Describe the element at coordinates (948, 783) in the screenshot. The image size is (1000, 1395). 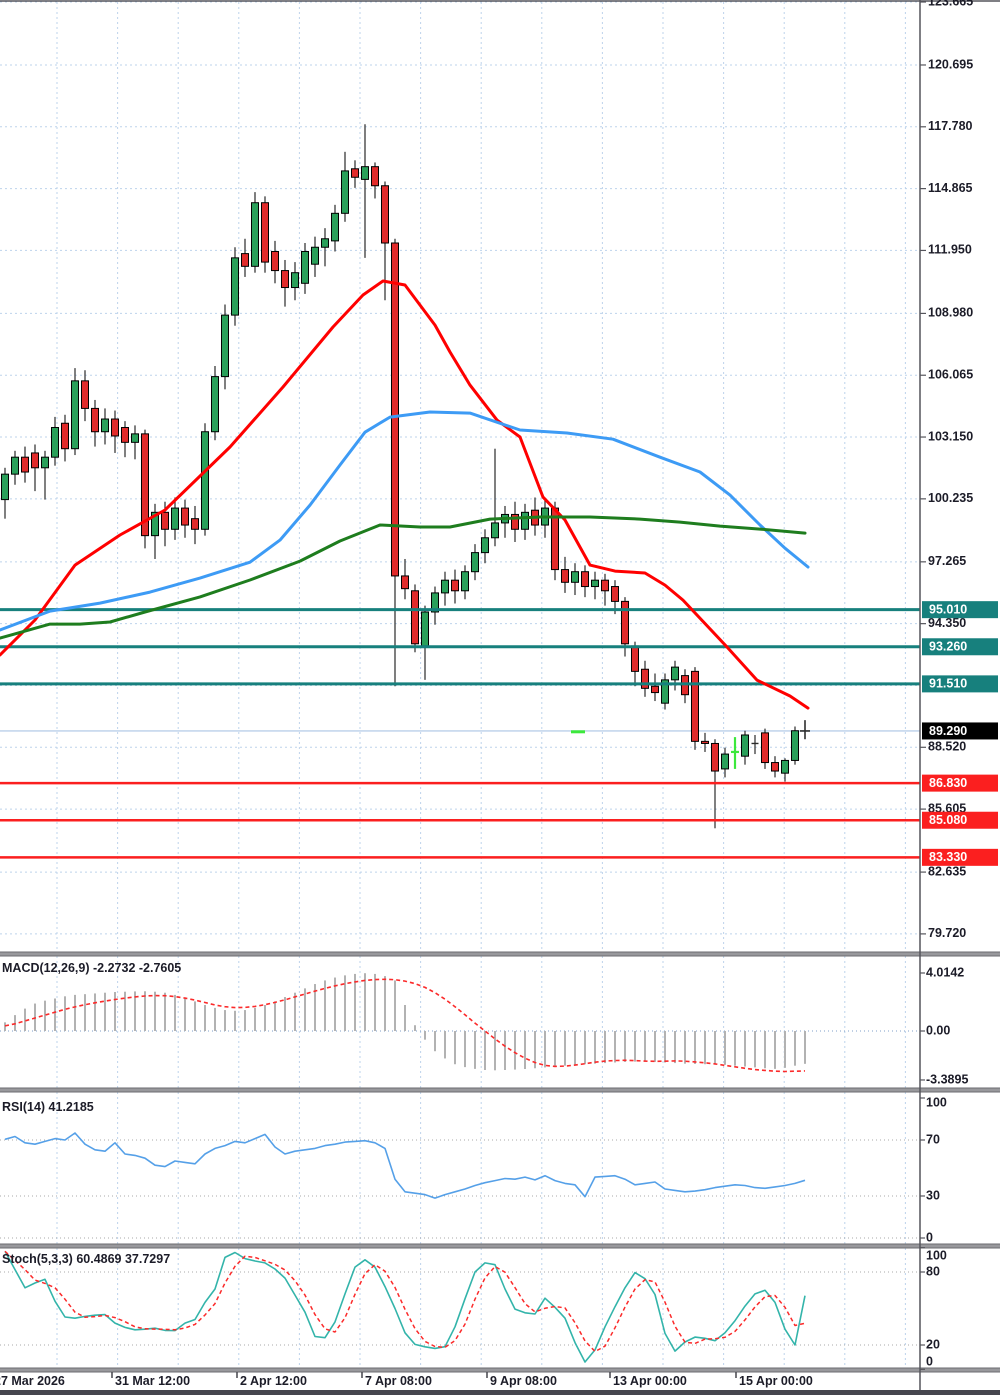
I see `price-tag-label: 86.830` at that location.